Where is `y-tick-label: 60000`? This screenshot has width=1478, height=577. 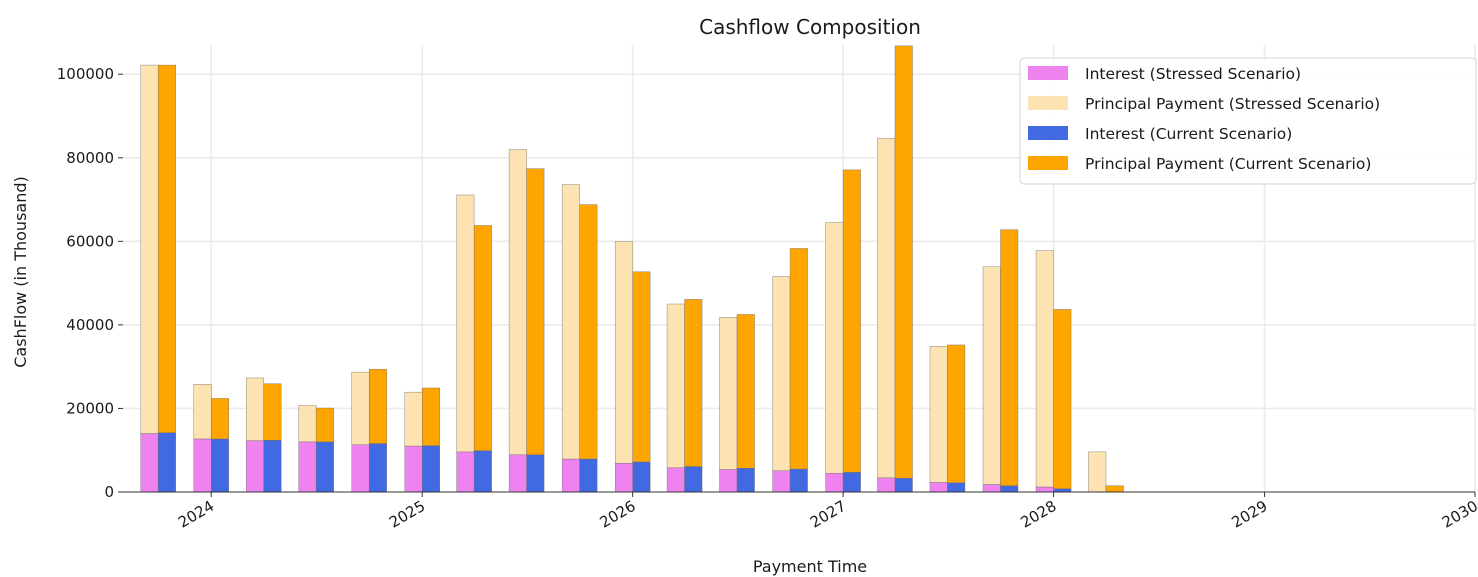 y-tick-label: 60000 is located at coordinates (90, 241).